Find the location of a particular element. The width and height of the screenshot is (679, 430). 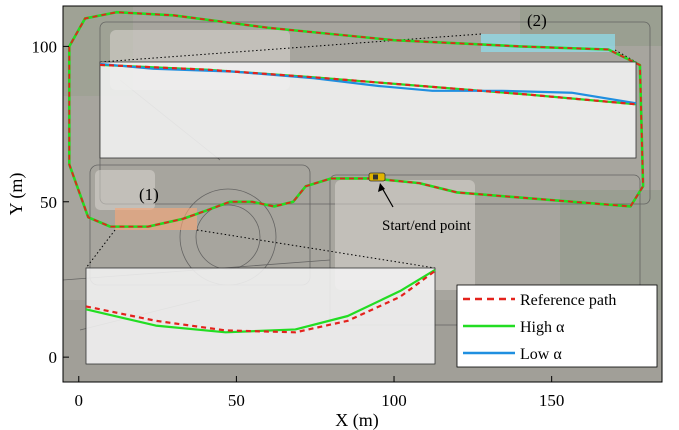

x-axis-label: X (m) is located at coordinates (357, 420).